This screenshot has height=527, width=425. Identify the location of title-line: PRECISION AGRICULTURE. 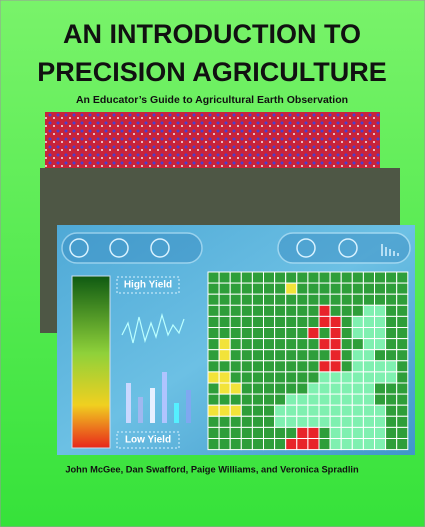
(212, 72).